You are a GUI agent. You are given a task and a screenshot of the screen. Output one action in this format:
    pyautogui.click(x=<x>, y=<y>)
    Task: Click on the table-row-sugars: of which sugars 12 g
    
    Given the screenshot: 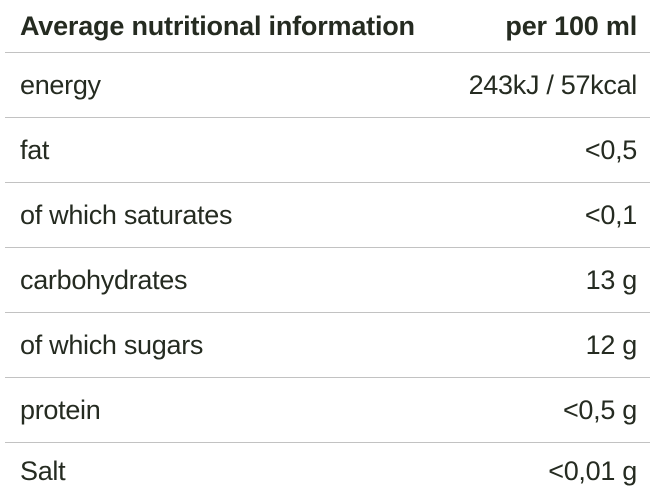 What is the action you would take?
    pyautogui.click(x=327, y=345)
    